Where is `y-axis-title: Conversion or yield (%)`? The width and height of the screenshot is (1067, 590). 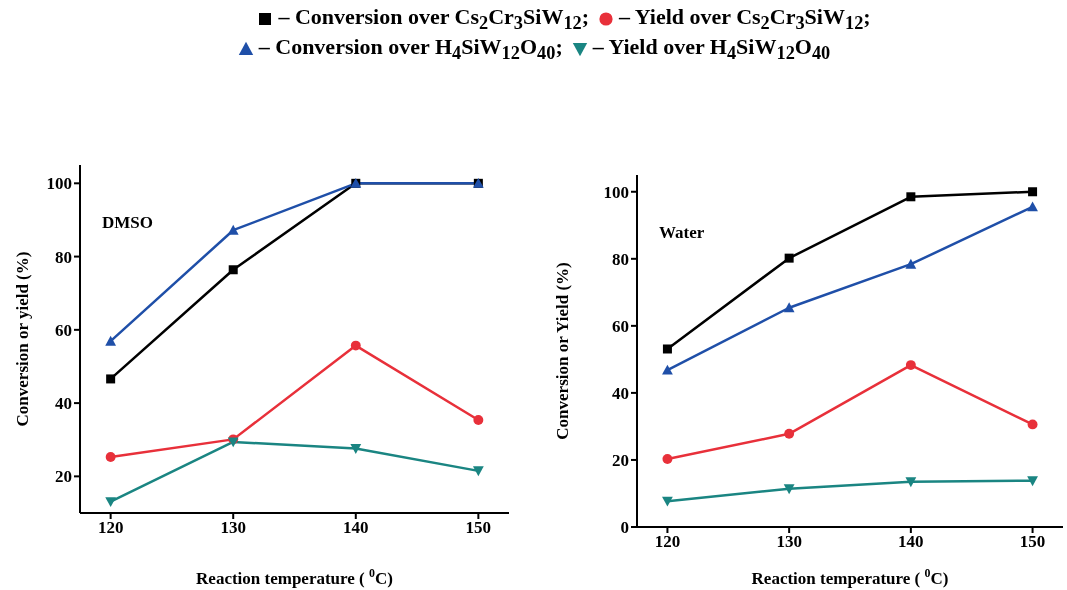 y-axis-title: Conversion or yield (%) is located at coordinates (22, 339).